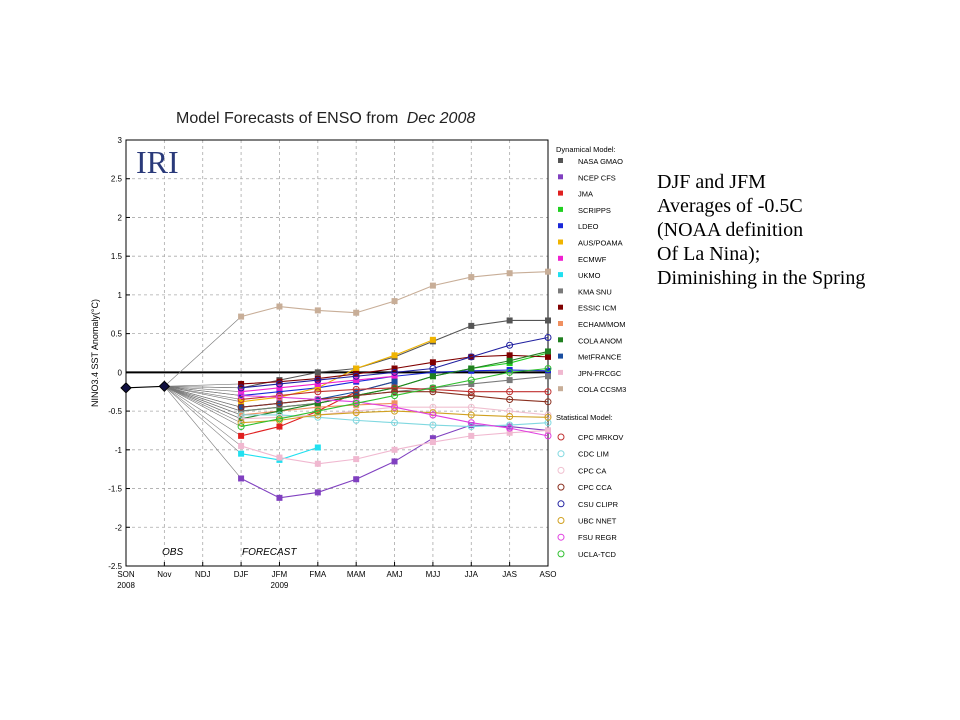  Describe the element at coordinates (593, 454) in the screenshot. I see `legend-label: CDC LIM` at that location.